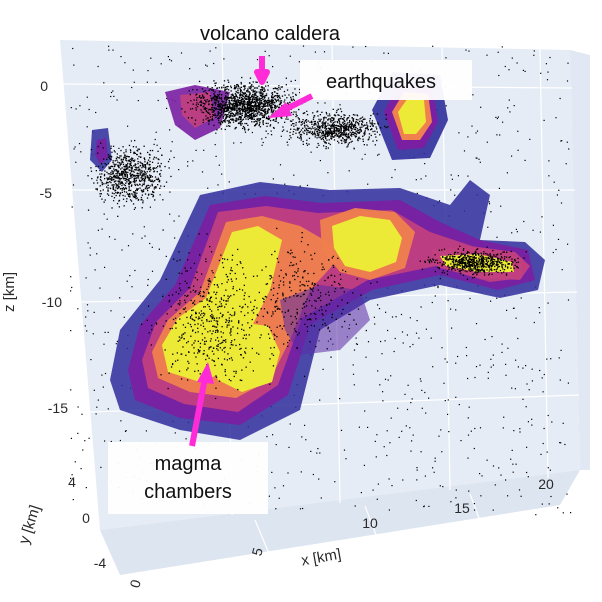 The image size is (602, 602). What do you see at coordinates (34, 247) in the screenshot?
I see `z-axis: 0 -5 -10 -15 z [km]` at bounding box center [34, 247].